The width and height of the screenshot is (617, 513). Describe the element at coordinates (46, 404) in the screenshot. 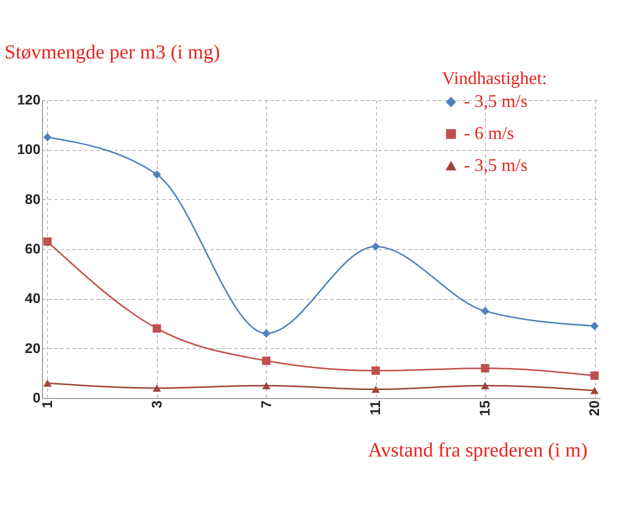

I see `x-tick-label: 1` at that location.